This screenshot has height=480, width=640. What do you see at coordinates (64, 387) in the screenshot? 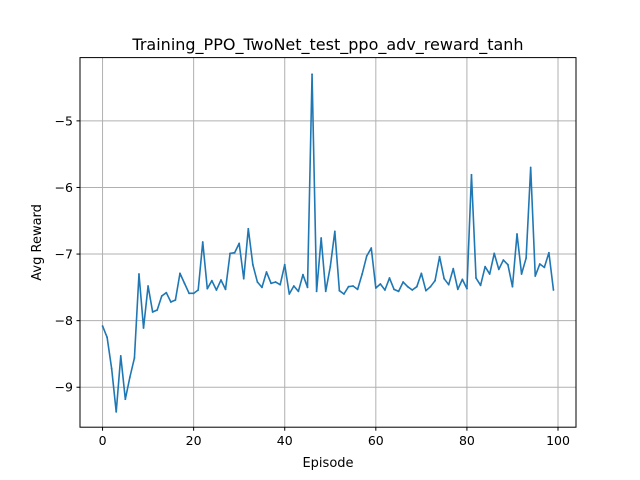
I see `y-tick-label: −9` at bounding box center [64, 387].